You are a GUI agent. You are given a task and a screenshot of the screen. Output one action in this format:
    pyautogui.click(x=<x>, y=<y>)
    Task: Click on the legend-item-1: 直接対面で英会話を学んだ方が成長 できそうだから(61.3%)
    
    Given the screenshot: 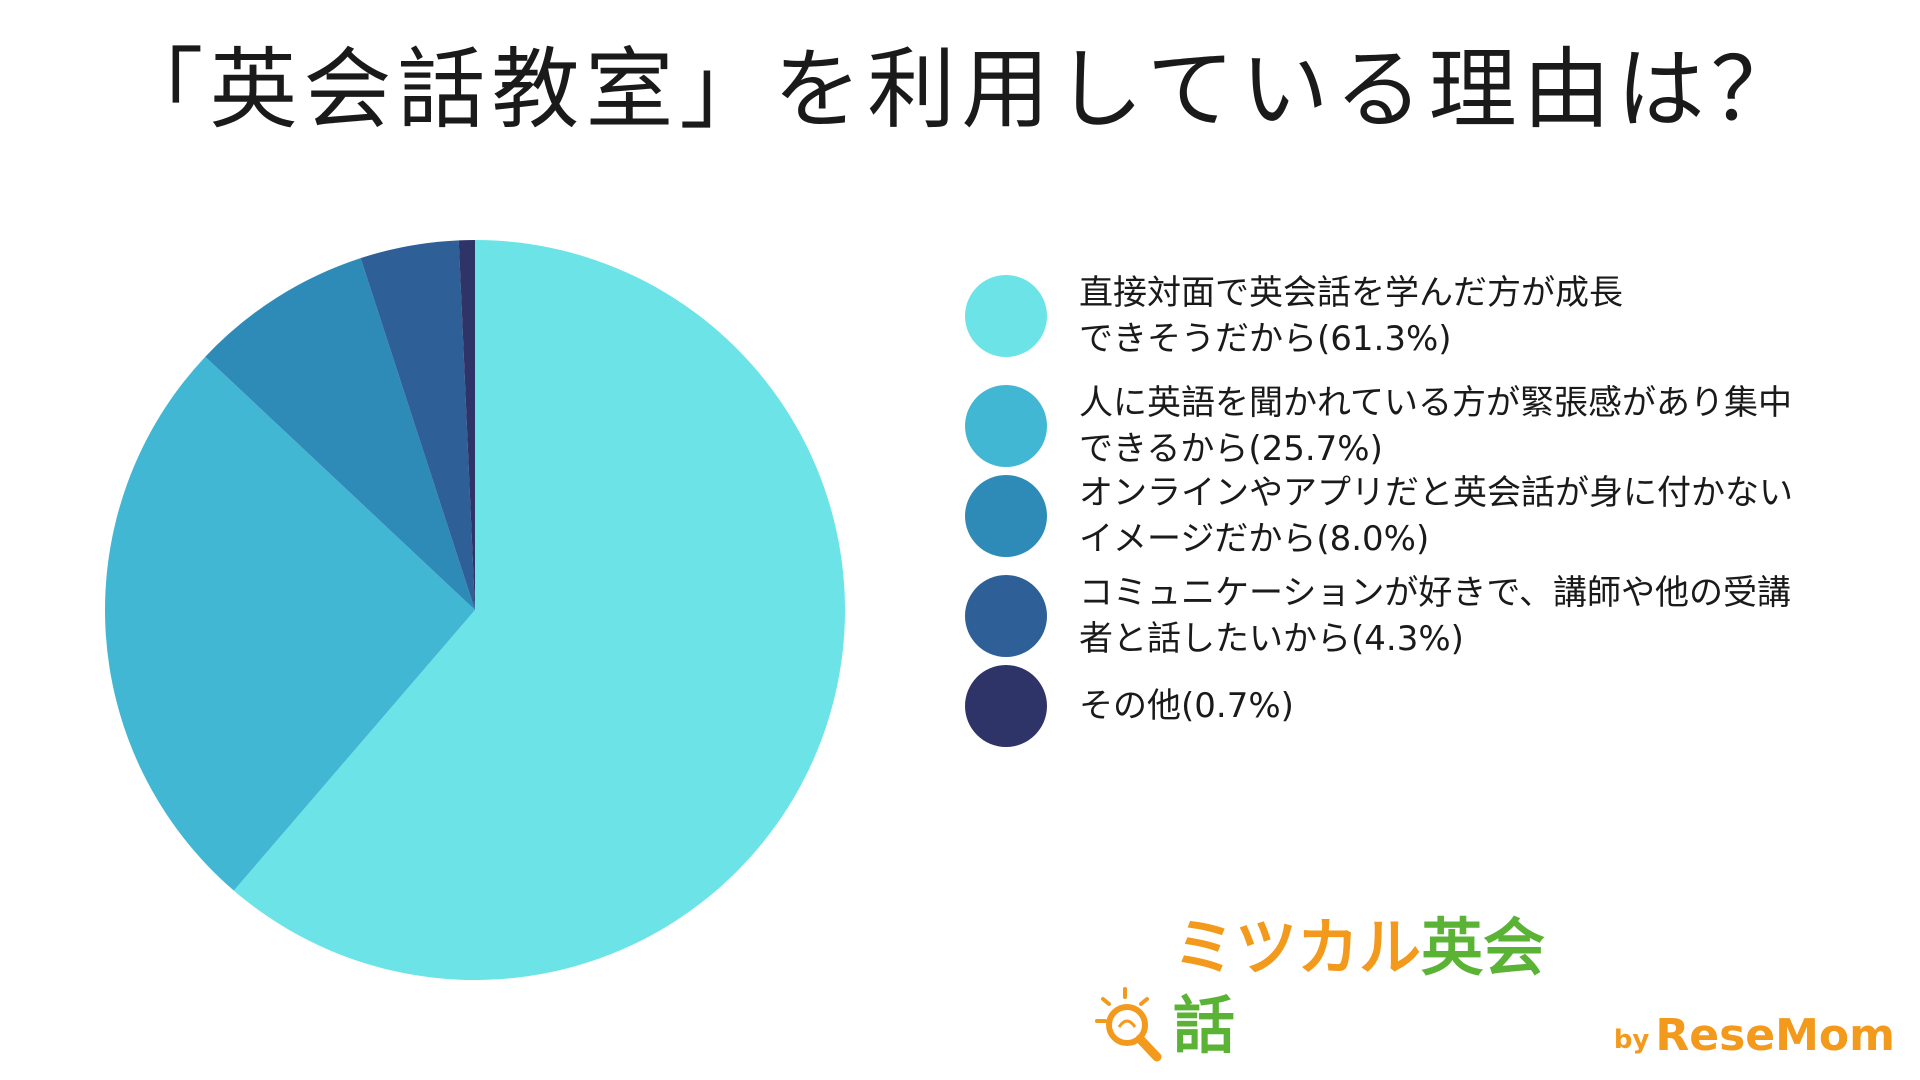 What is the action you would take?
    pyautogui.click(x=1437, y=316)
    